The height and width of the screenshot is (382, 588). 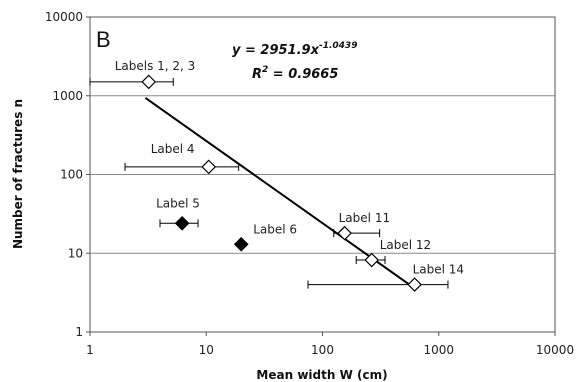 What do you see at coordinates (276, 50) in the screenshot?
I see `fit-equation-main: y = 2951.9x` at bounding box center [276, 50].